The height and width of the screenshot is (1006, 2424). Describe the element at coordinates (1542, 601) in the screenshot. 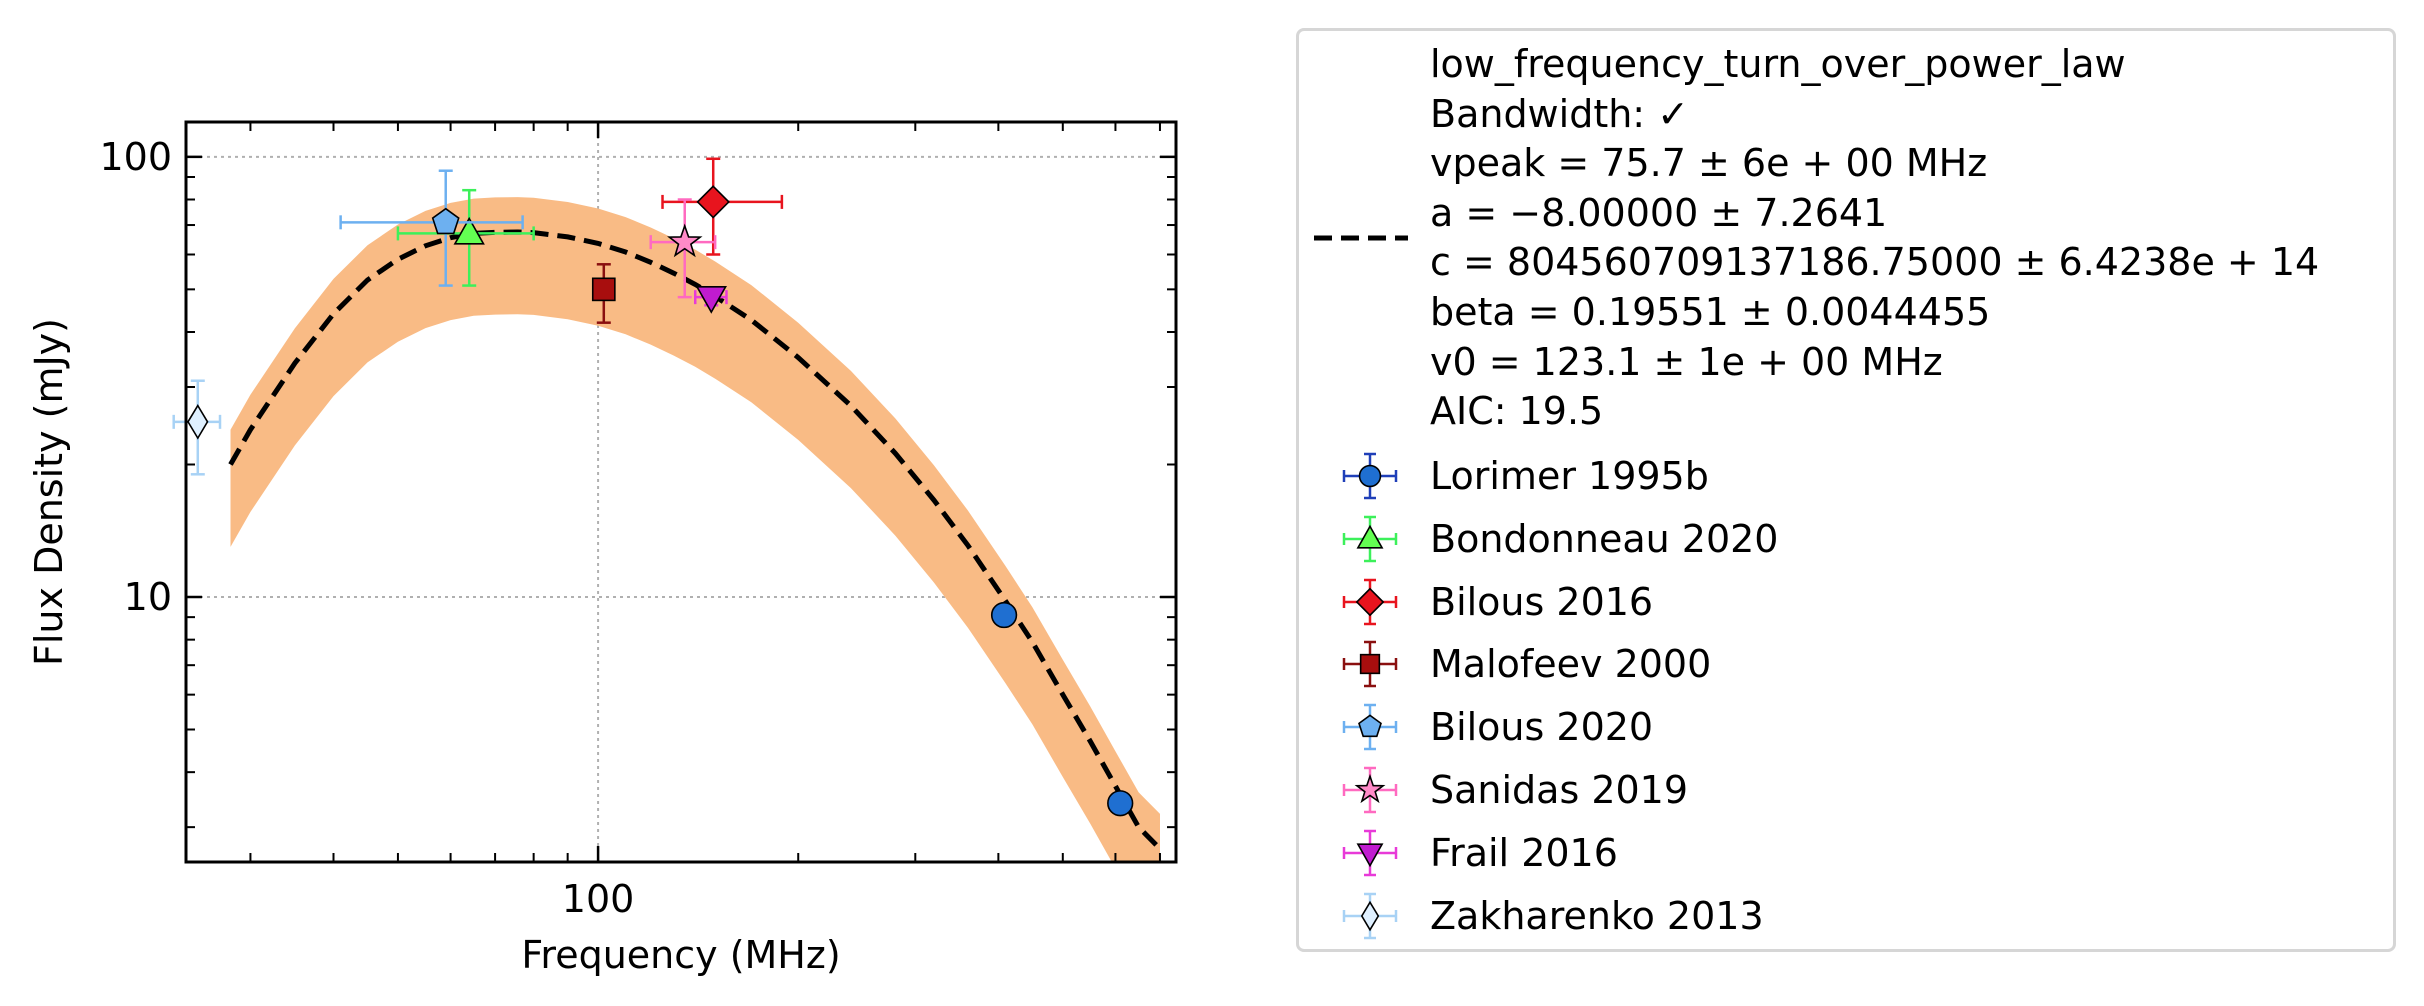

I see `legend-label: Bilous 2016` at that location.